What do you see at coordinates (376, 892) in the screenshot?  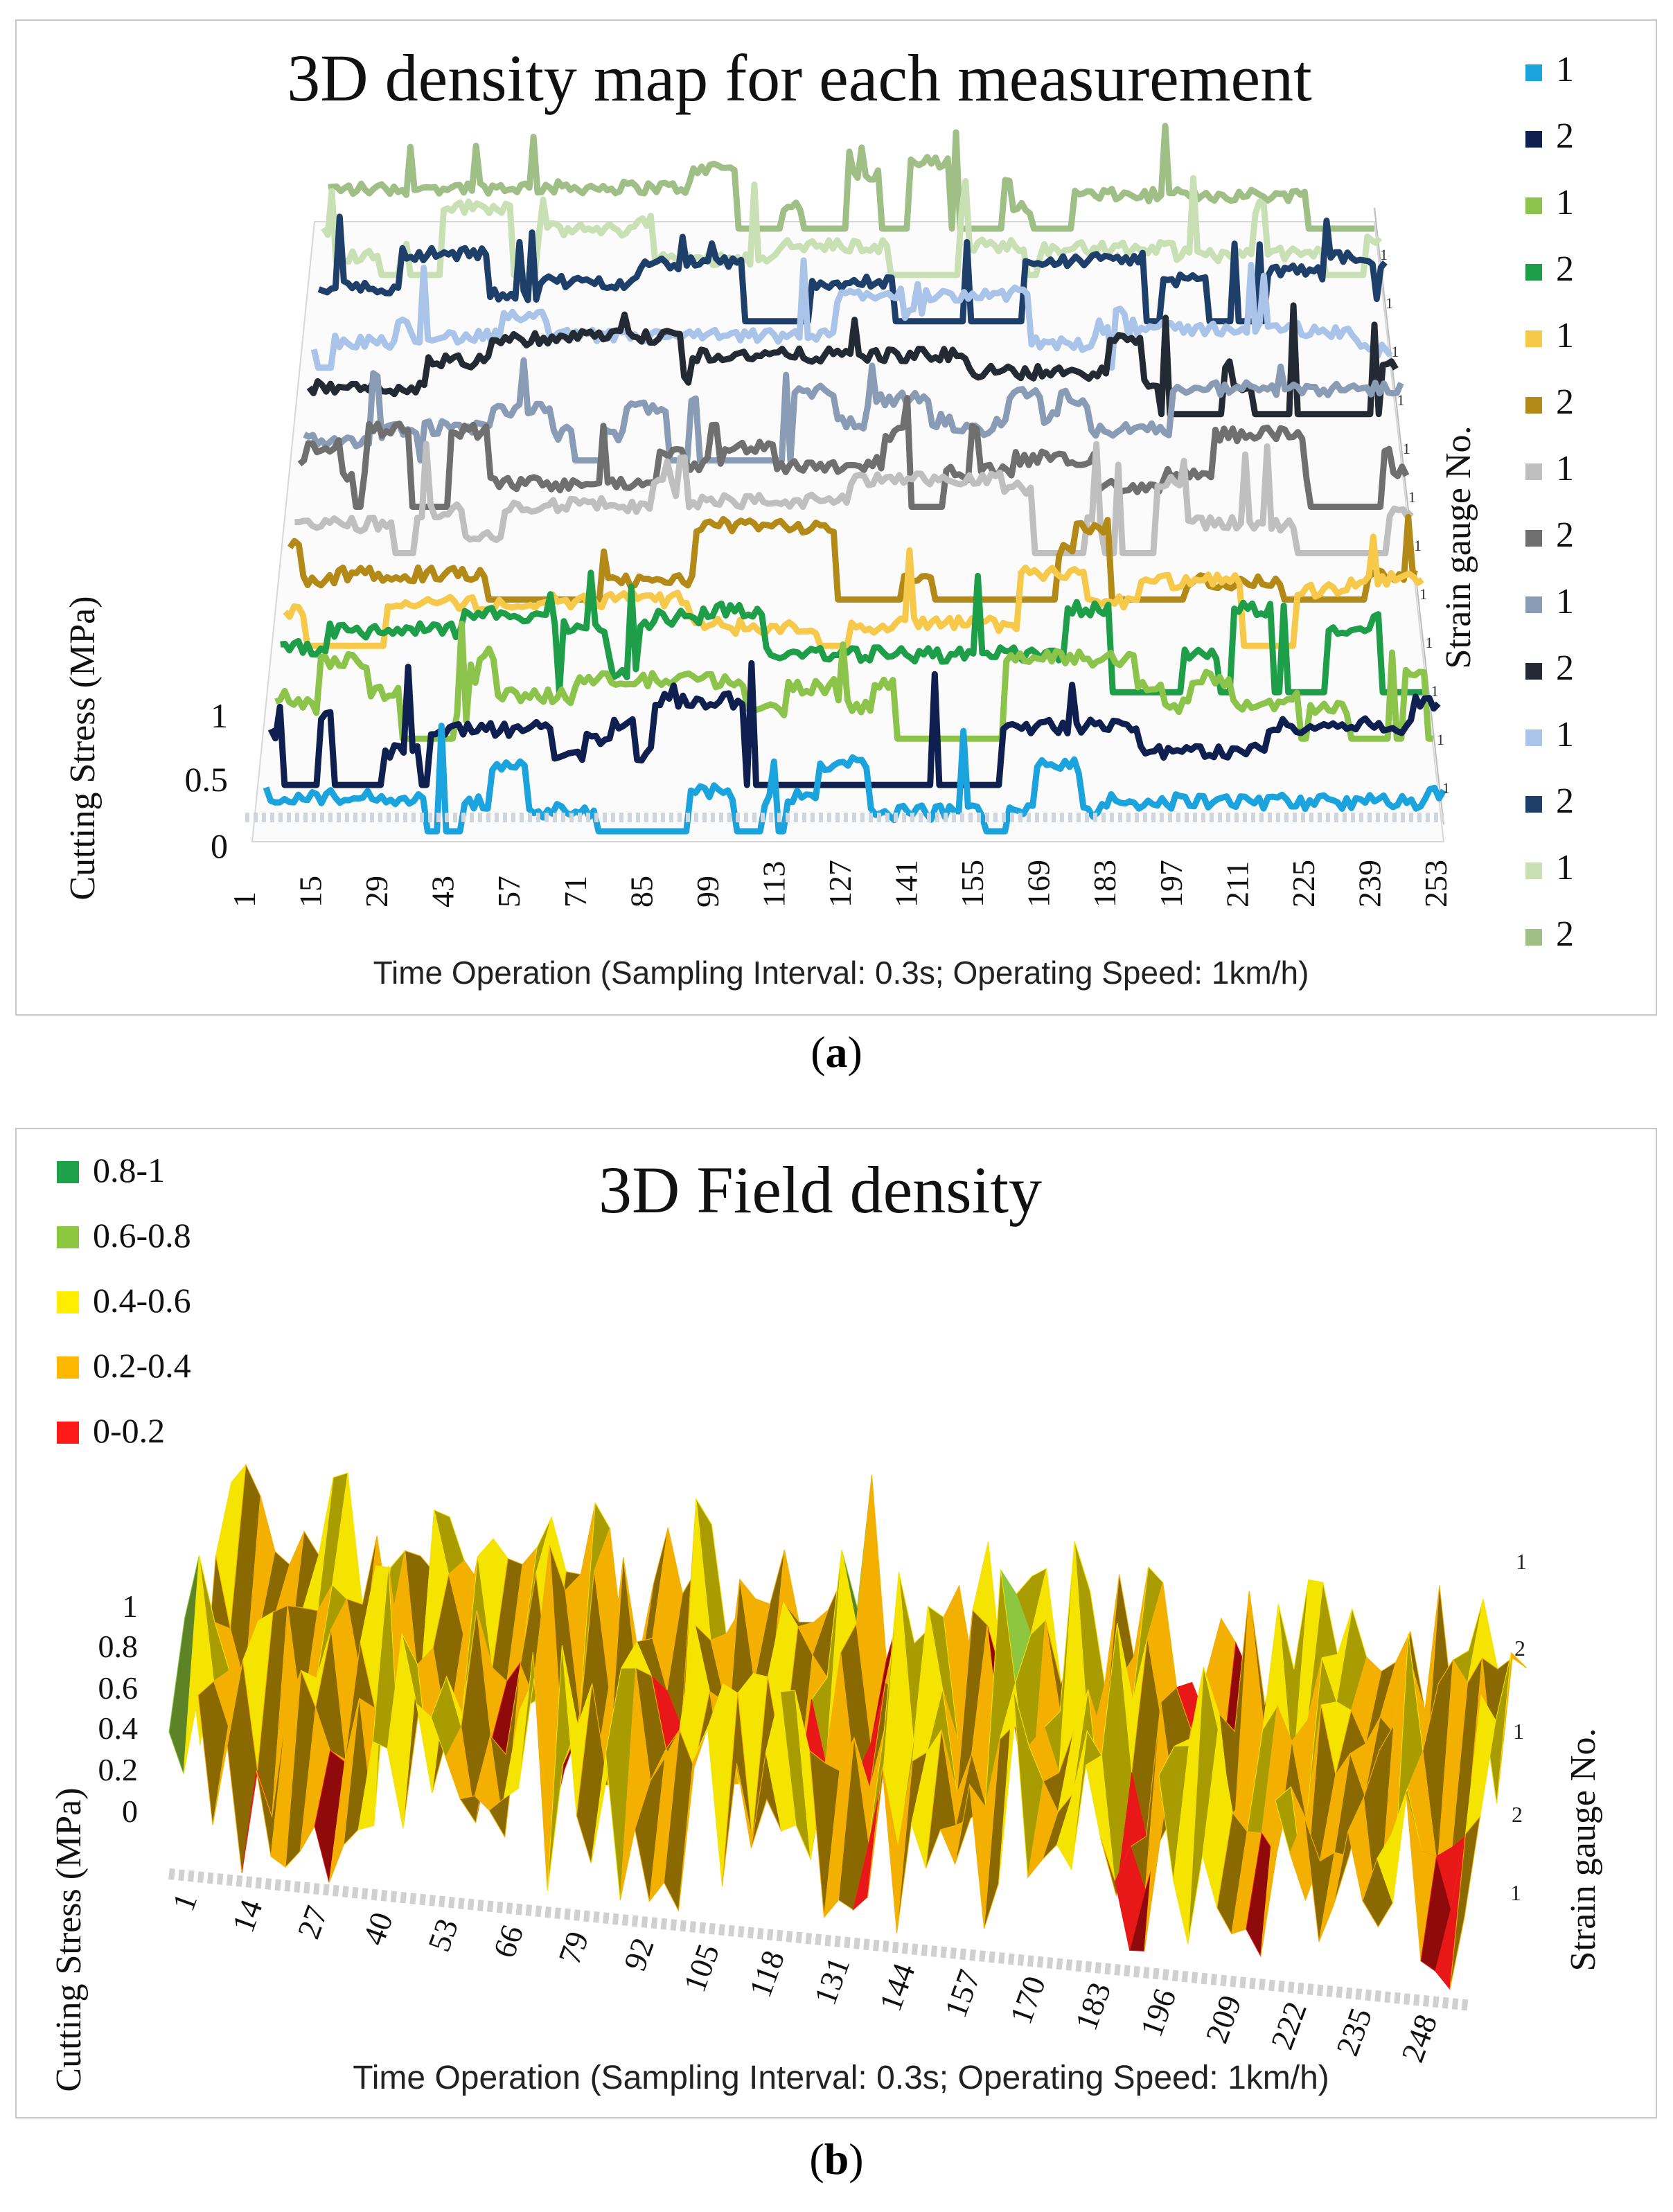 I see `x-tick-label: 29` at bounding box center [376, 892].